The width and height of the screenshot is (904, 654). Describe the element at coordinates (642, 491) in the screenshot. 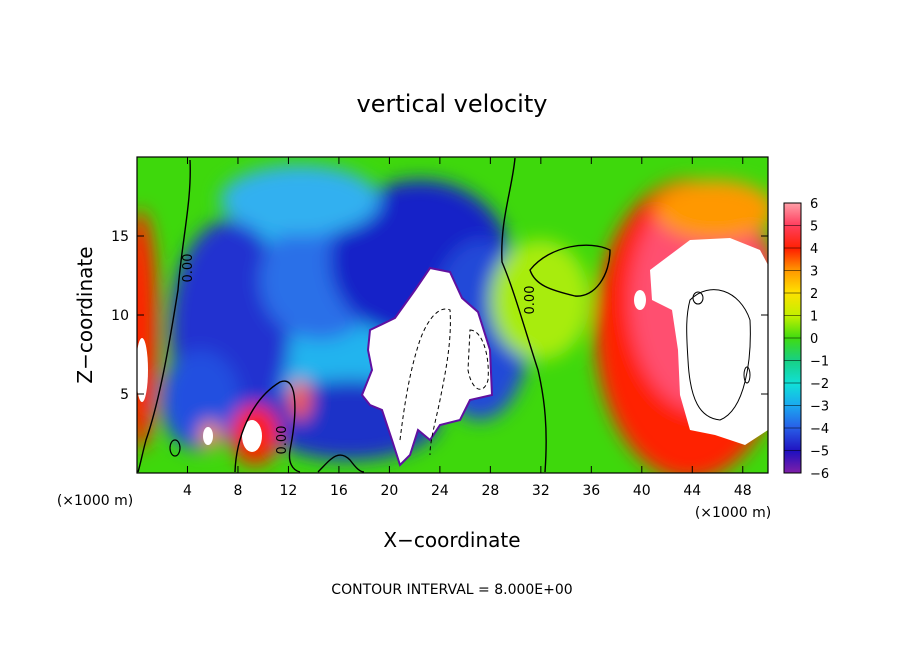

I see `x-tick-label: 40` at that location.